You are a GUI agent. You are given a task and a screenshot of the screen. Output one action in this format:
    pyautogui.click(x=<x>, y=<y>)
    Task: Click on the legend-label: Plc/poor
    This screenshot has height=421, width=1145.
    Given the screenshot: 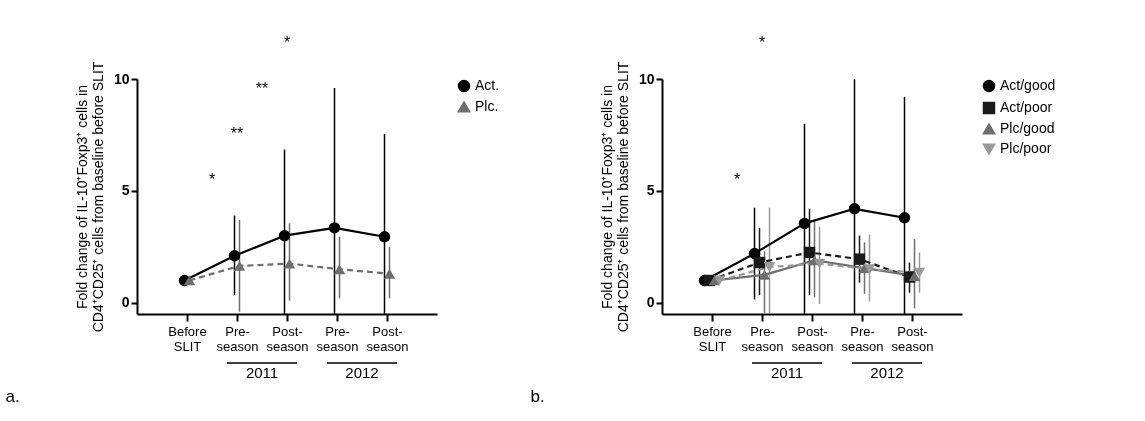 What is the action you would take?
    pyautogui.click(x=1026, y=148)
    